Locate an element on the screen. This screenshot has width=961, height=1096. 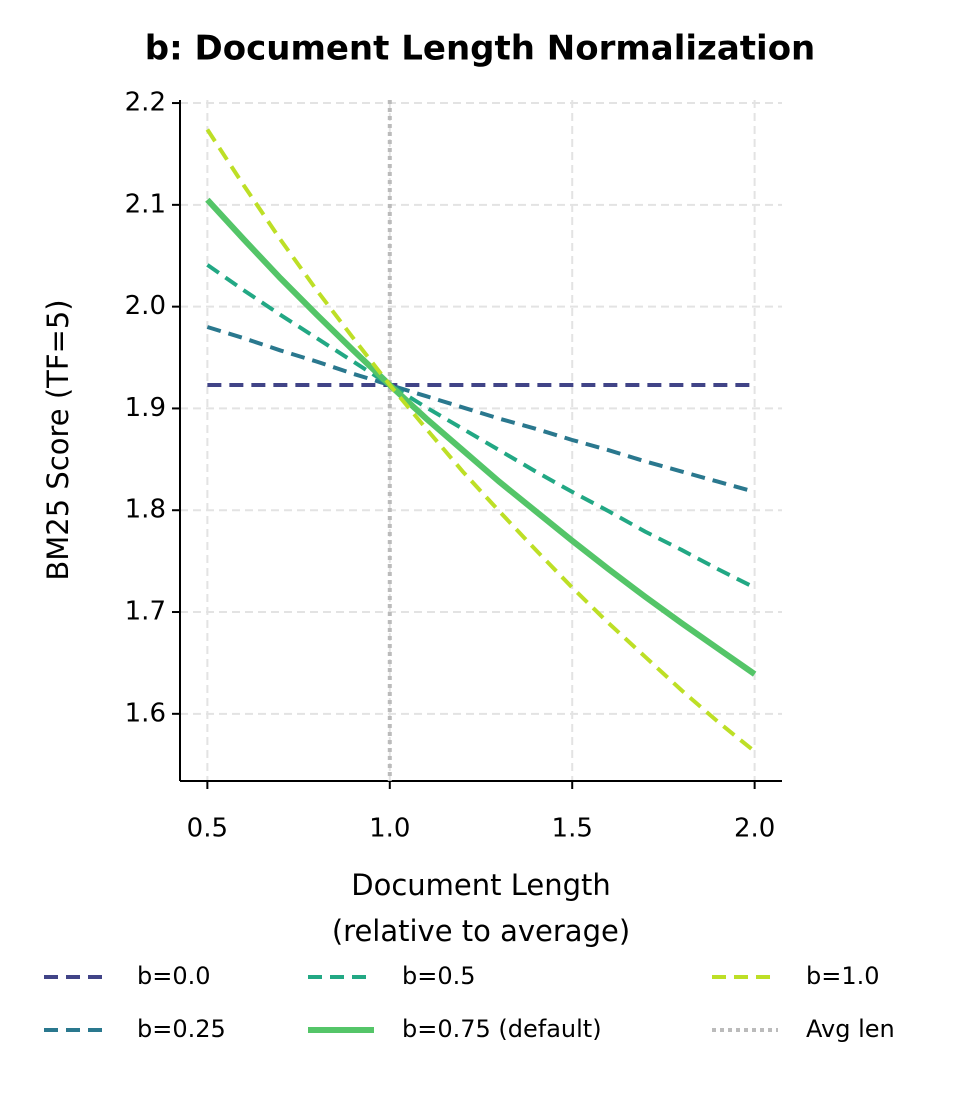
y-tick-label: 1.6 is located at coordinates (145, 713).